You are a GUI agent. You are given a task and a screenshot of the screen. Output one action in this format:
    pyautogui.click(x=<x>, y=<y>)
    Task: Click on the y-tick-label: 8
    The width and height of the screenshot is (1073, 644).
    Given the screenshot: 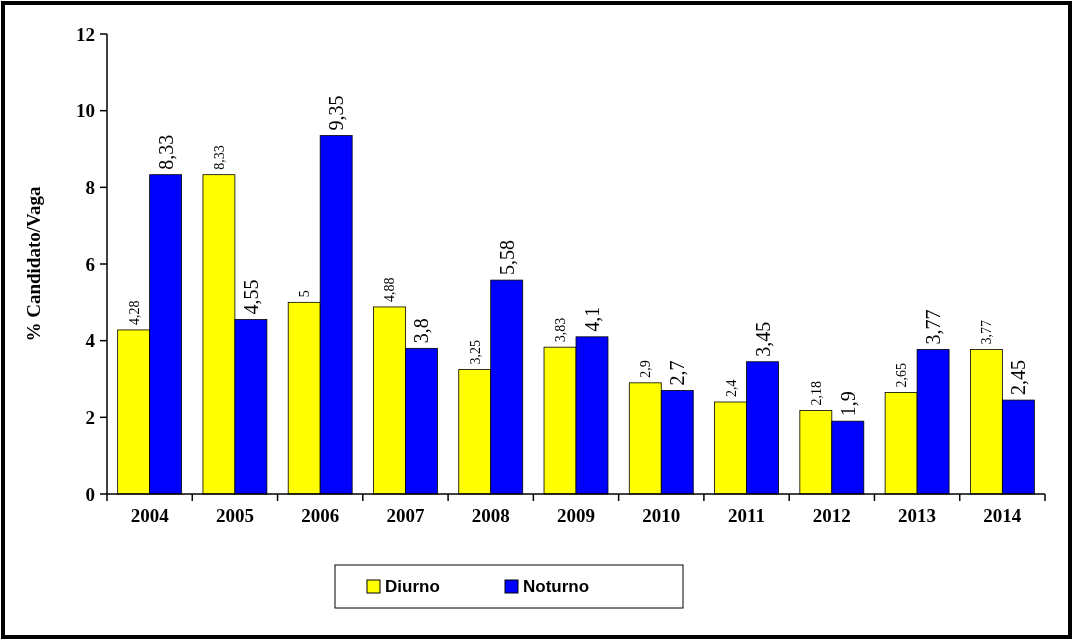 What is the action you would take?
    pyautogui.click(x=90, y=187)
    